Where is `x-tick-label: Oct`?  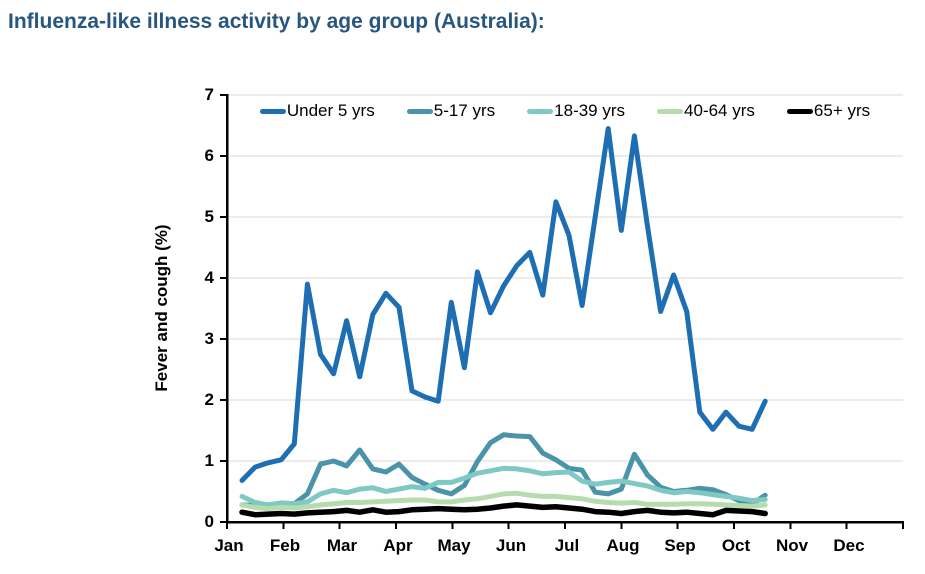
x-tick-label: Oct is located at coordinates (736, 545).